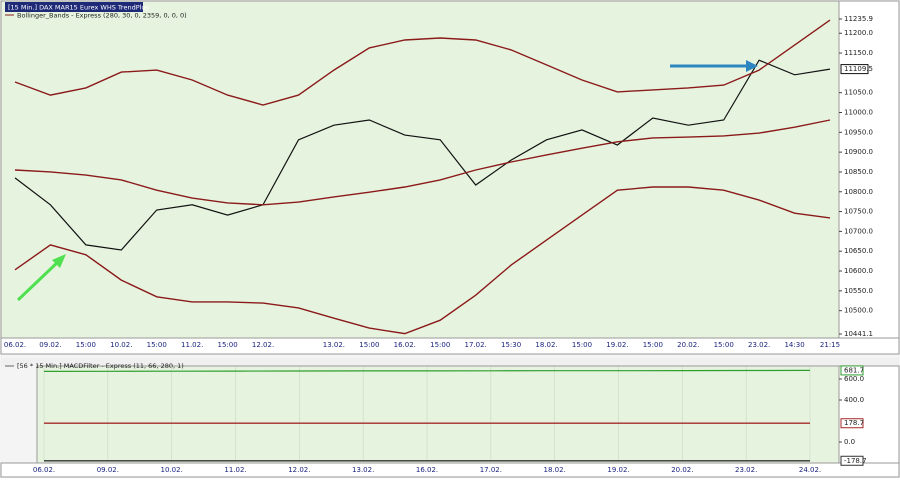  I want to click on x-tick-label: 24.02., so click(810, 470).